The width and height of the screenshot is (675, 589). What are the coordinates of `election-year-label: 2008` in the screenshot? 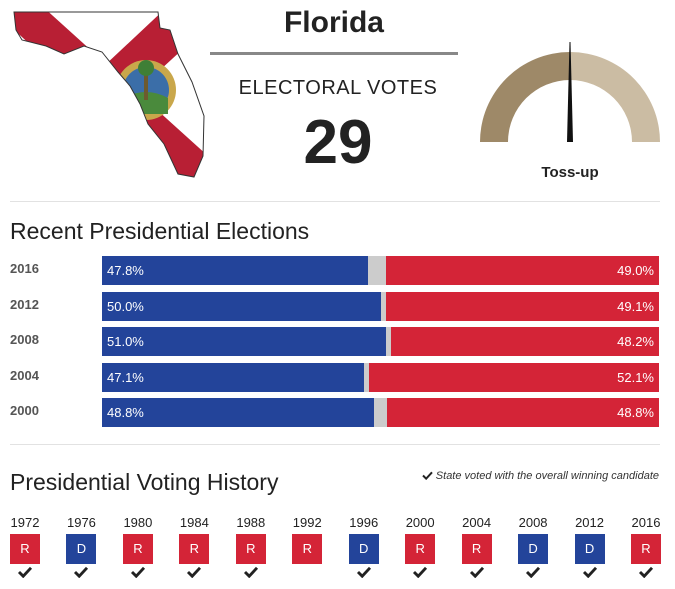 It's located at (24, 339).